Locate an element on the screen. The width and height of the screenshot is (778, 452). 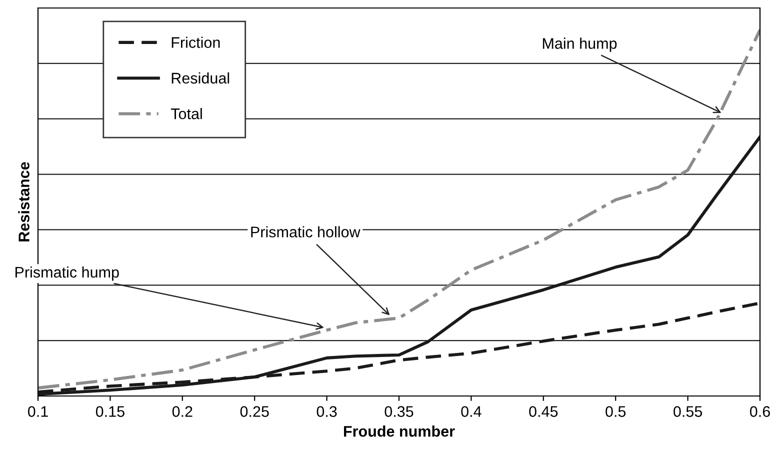
x-tick-label: 0.25 is located at coordinates (254, 411).